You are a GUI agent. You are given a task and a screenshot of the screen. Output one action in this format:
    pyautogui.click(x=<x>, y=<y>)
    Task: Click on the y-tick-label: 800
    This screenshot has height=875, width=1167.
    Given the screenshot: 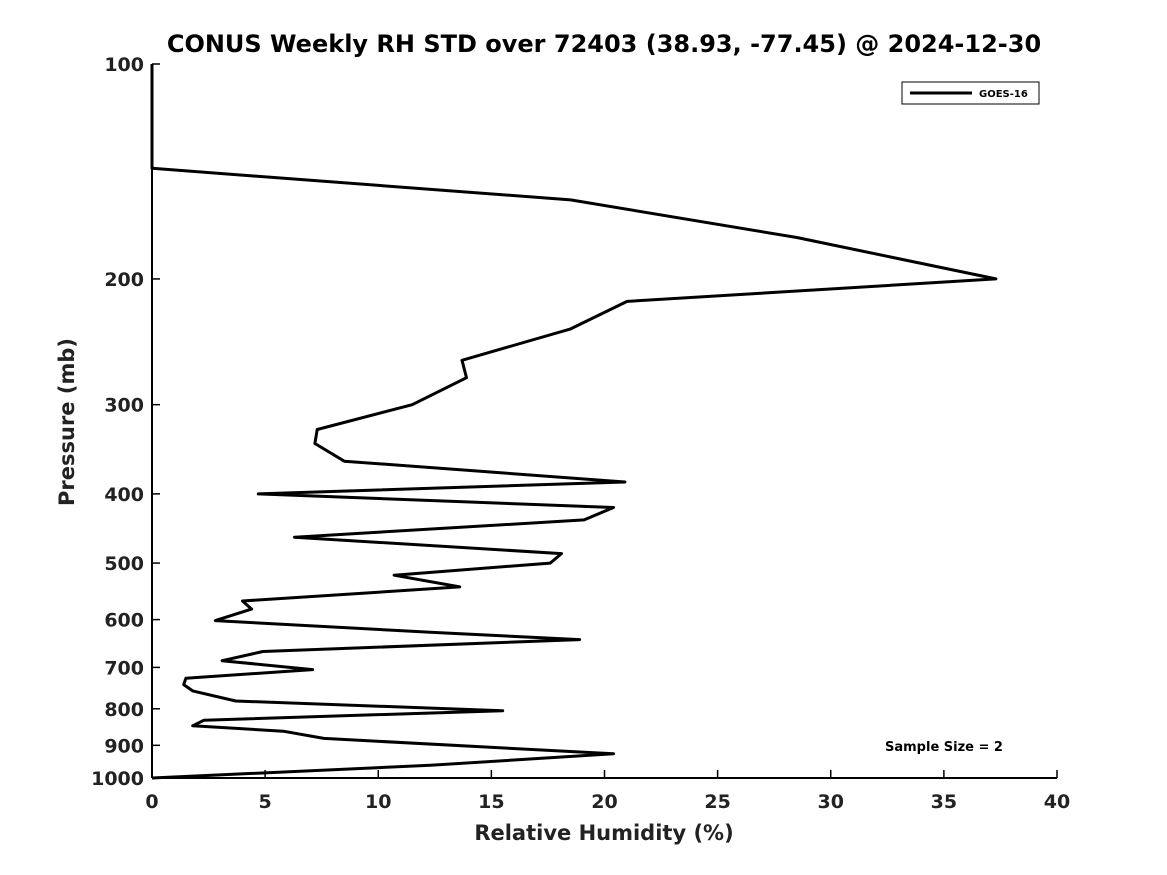 What is the action you would take?
    pyautogui.click(x=124, y=710)
    